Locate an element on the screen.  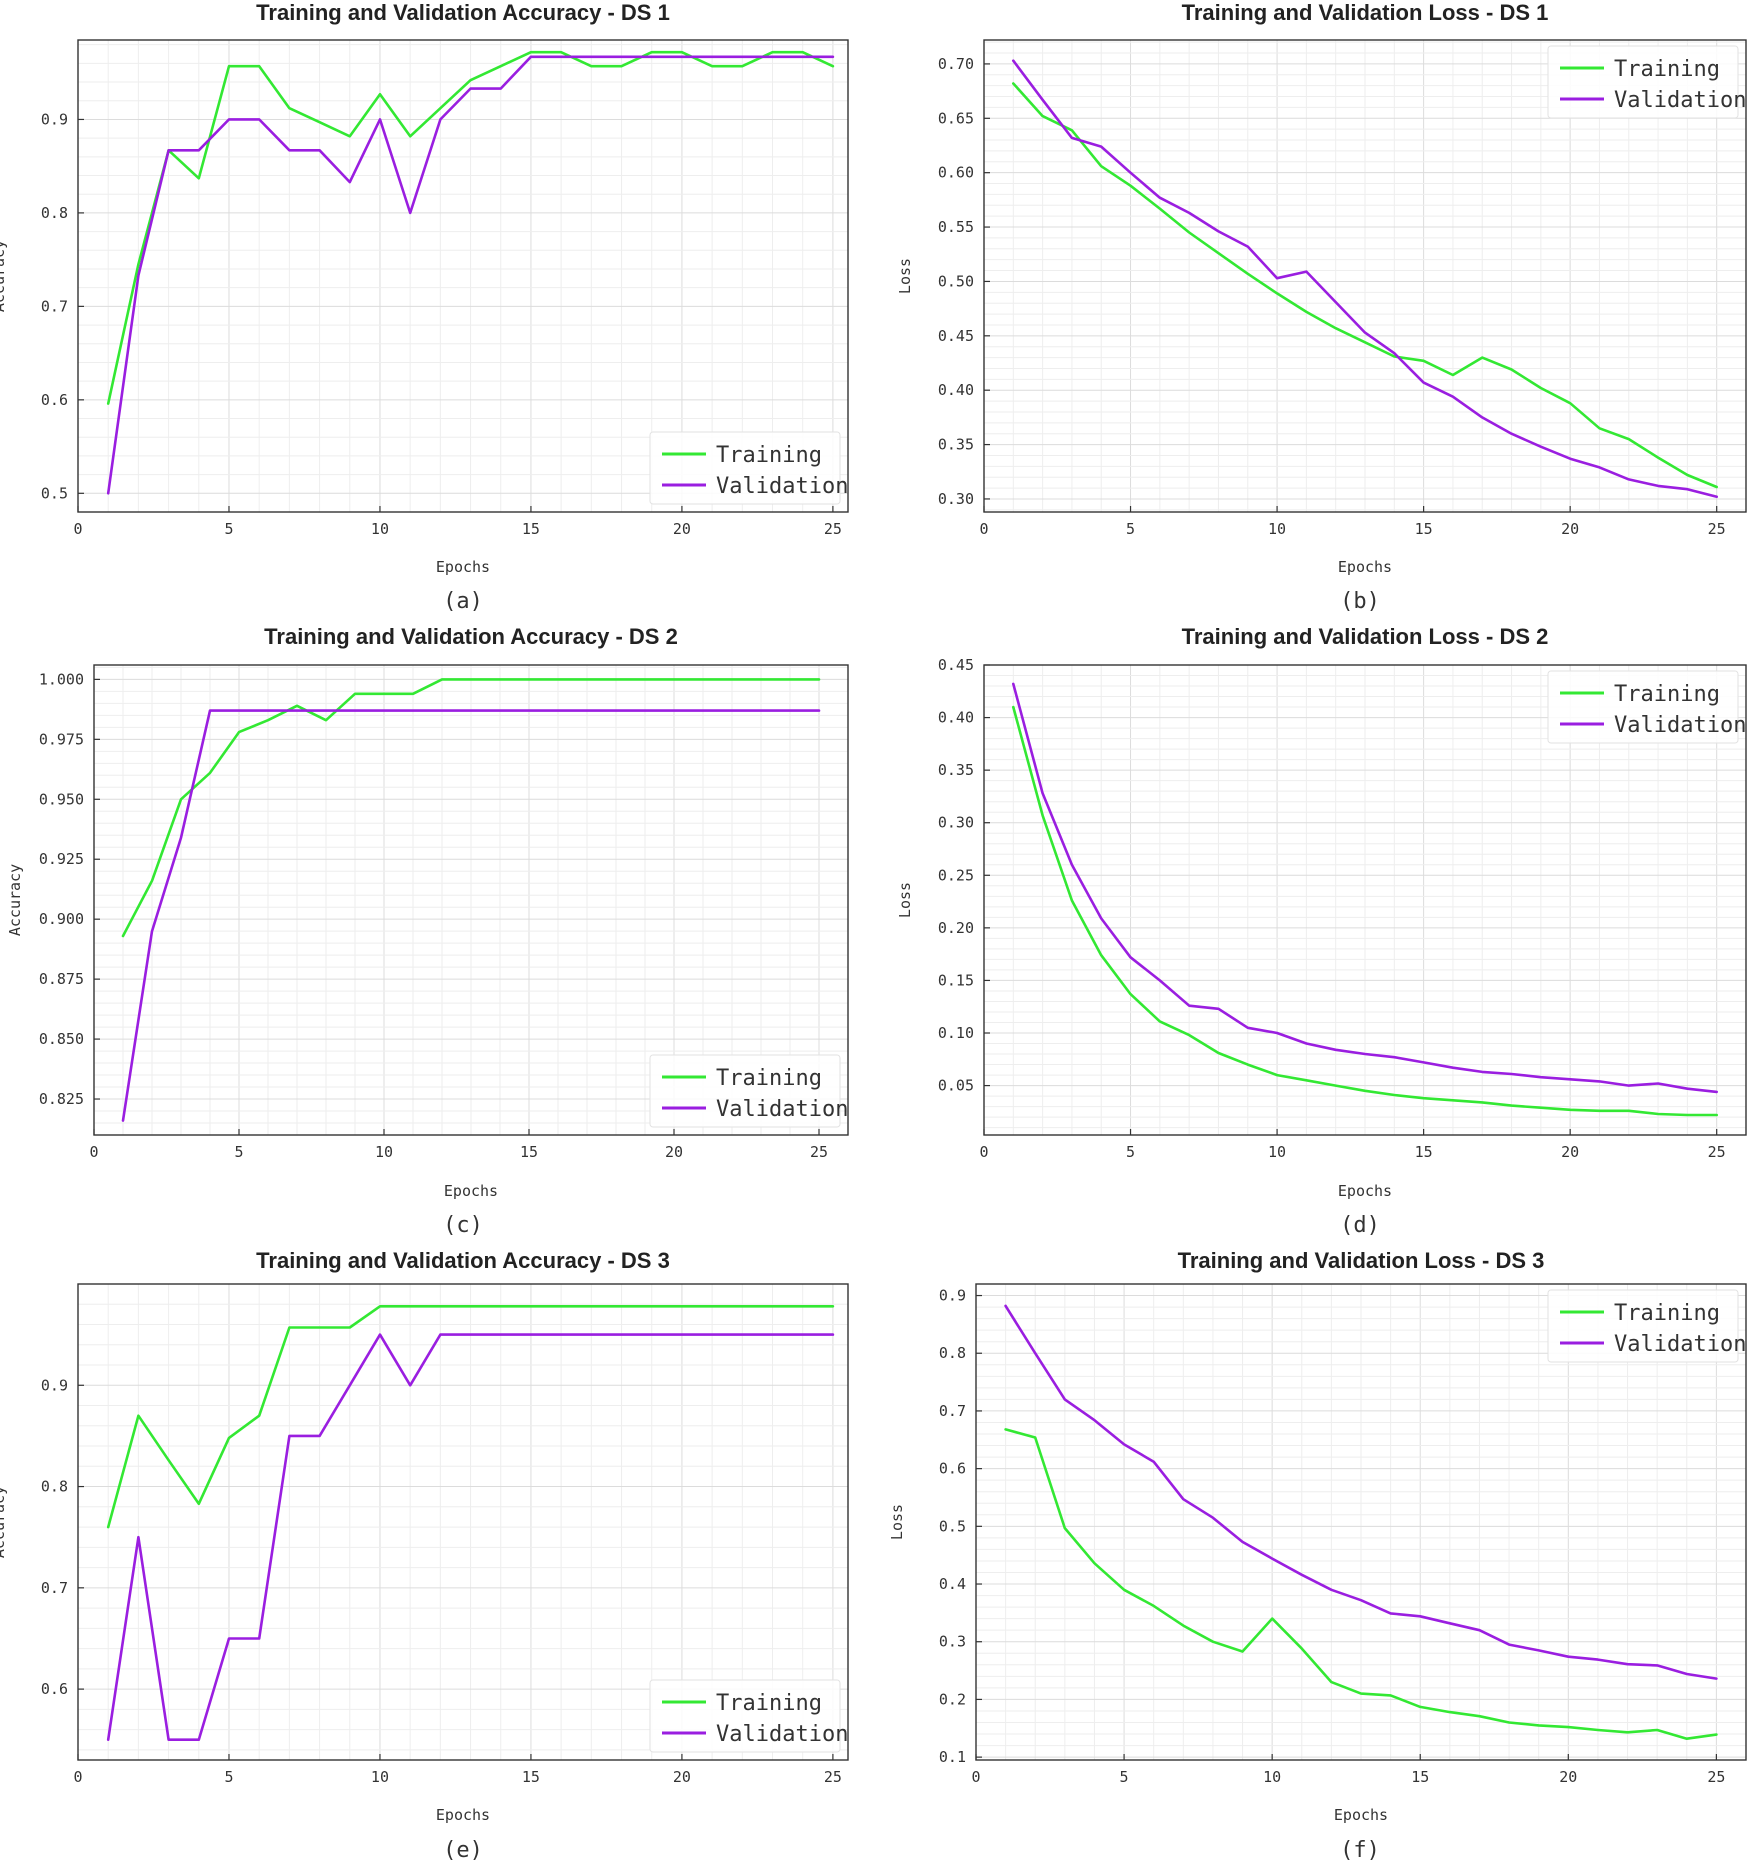
chart-title: Training and Validation Loss - DS 2 is located at coordinates (1365, 636).